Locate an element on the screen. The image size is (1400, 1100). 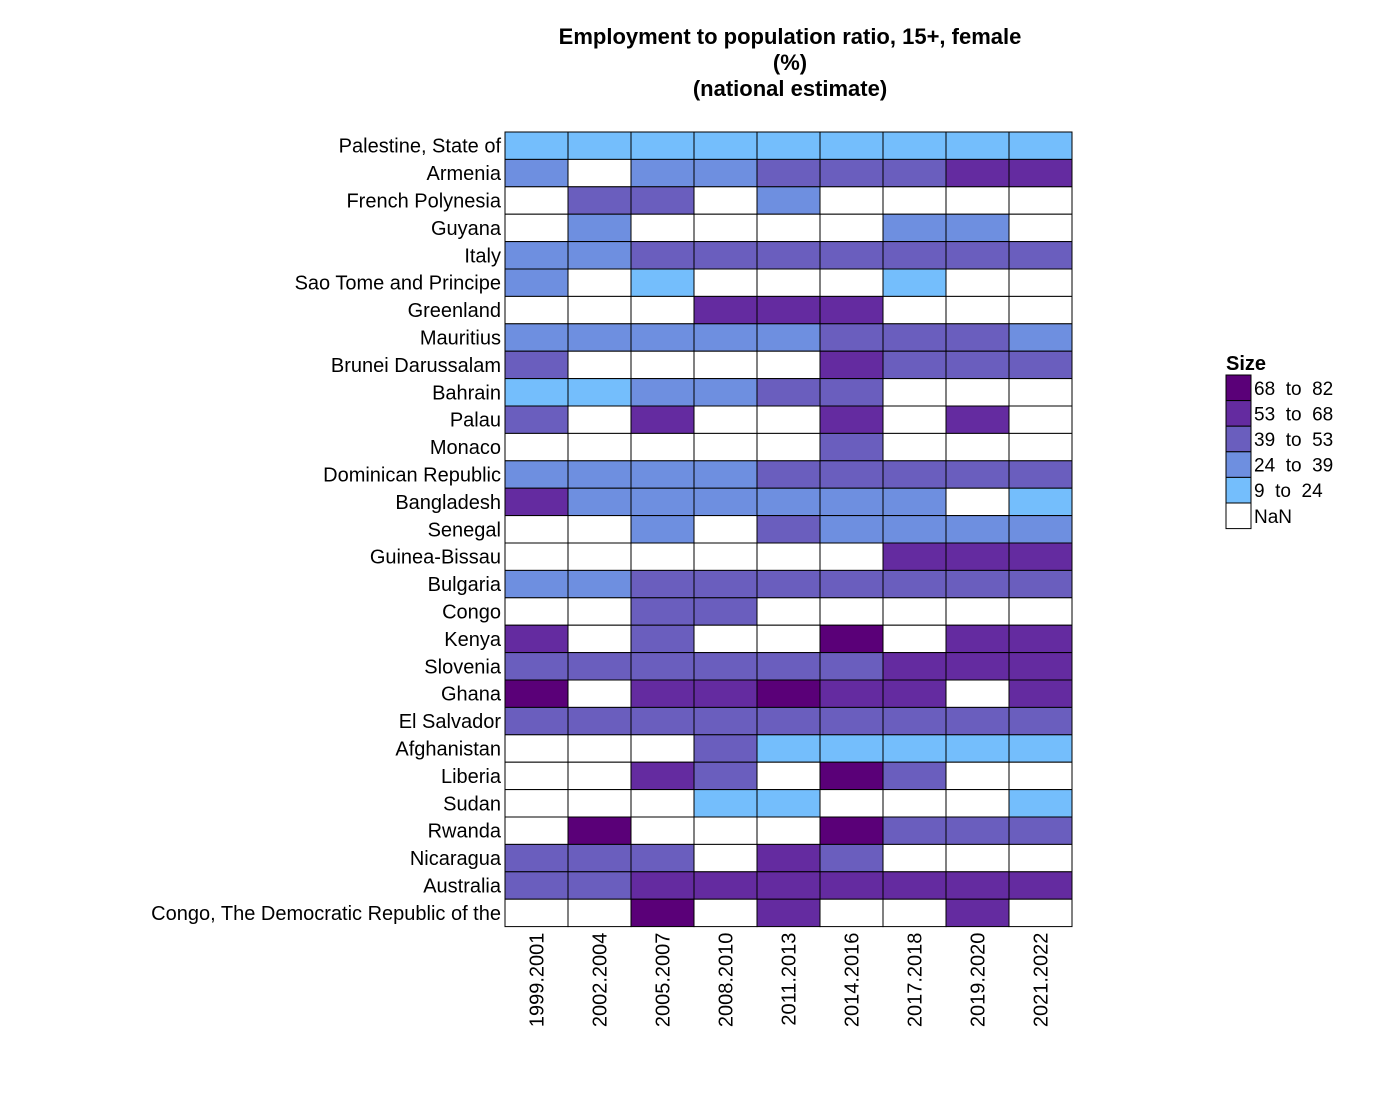
legend-title: Size is located at coordinates (1246, 364).